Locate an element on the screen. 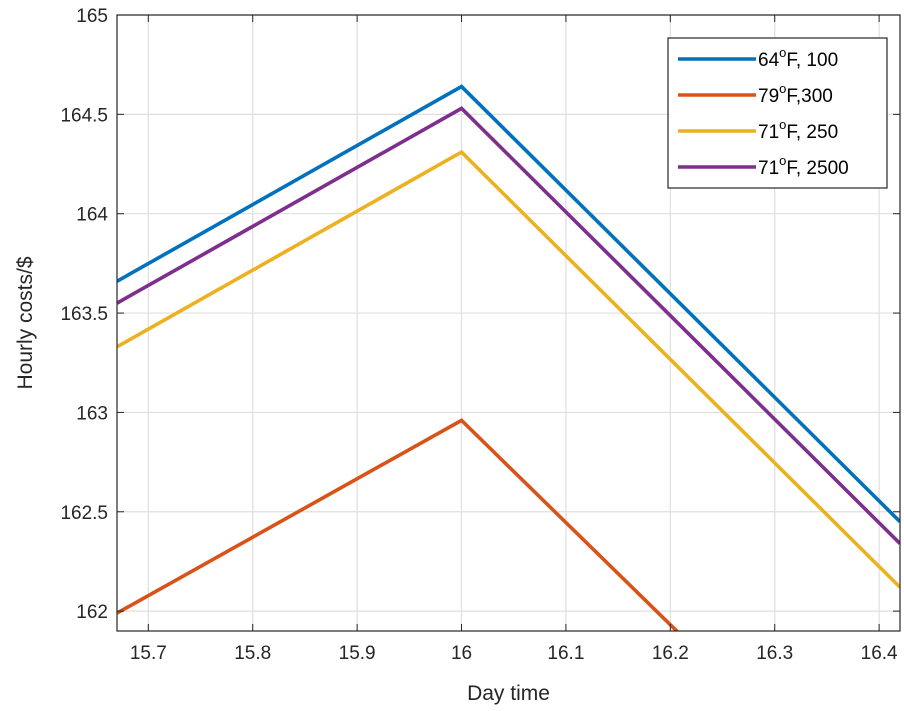 The width and height of the screenshot is (904, 711). y-tick-label: 162 is located at coordinates (92, 612).